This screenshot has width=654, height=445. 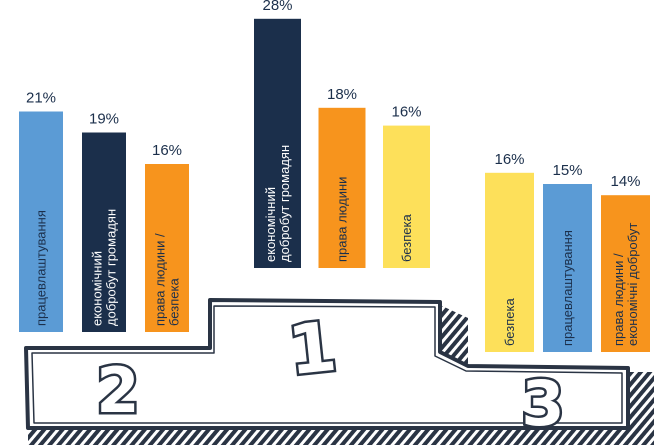 I want to click on bar-category-label: права людини, so click(x=342, y=219).